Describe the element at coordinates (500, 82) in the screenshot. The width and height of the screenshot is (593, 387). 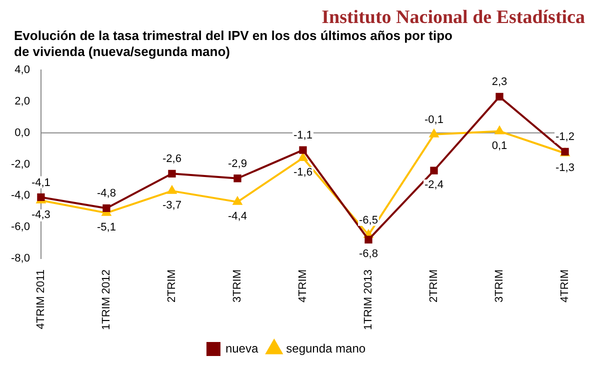
I see `data-label: 2,3` at that location.